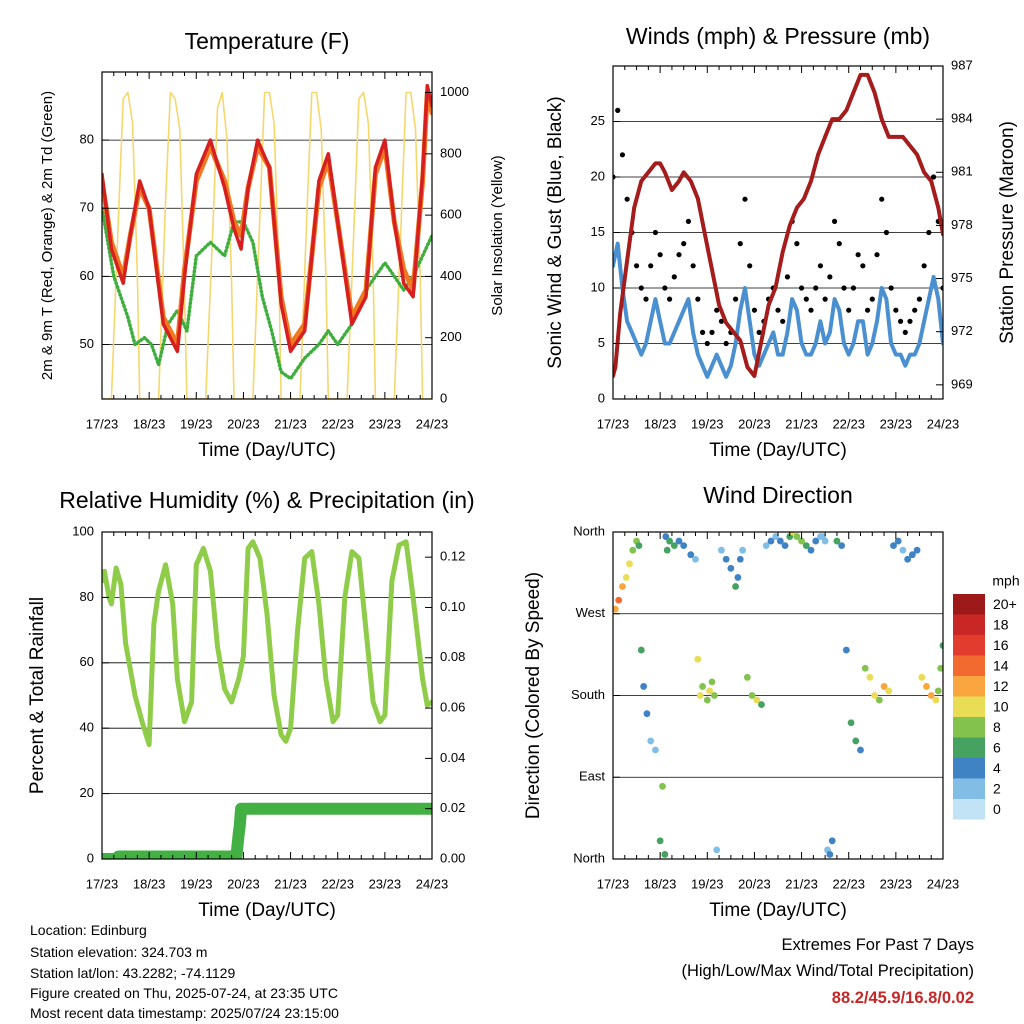 The height and width of the screenshot is (1024, 1024). Describe the element at coordinates (451, 336) in the screenshot. I see `y-right-tick-label: 200` at that location.